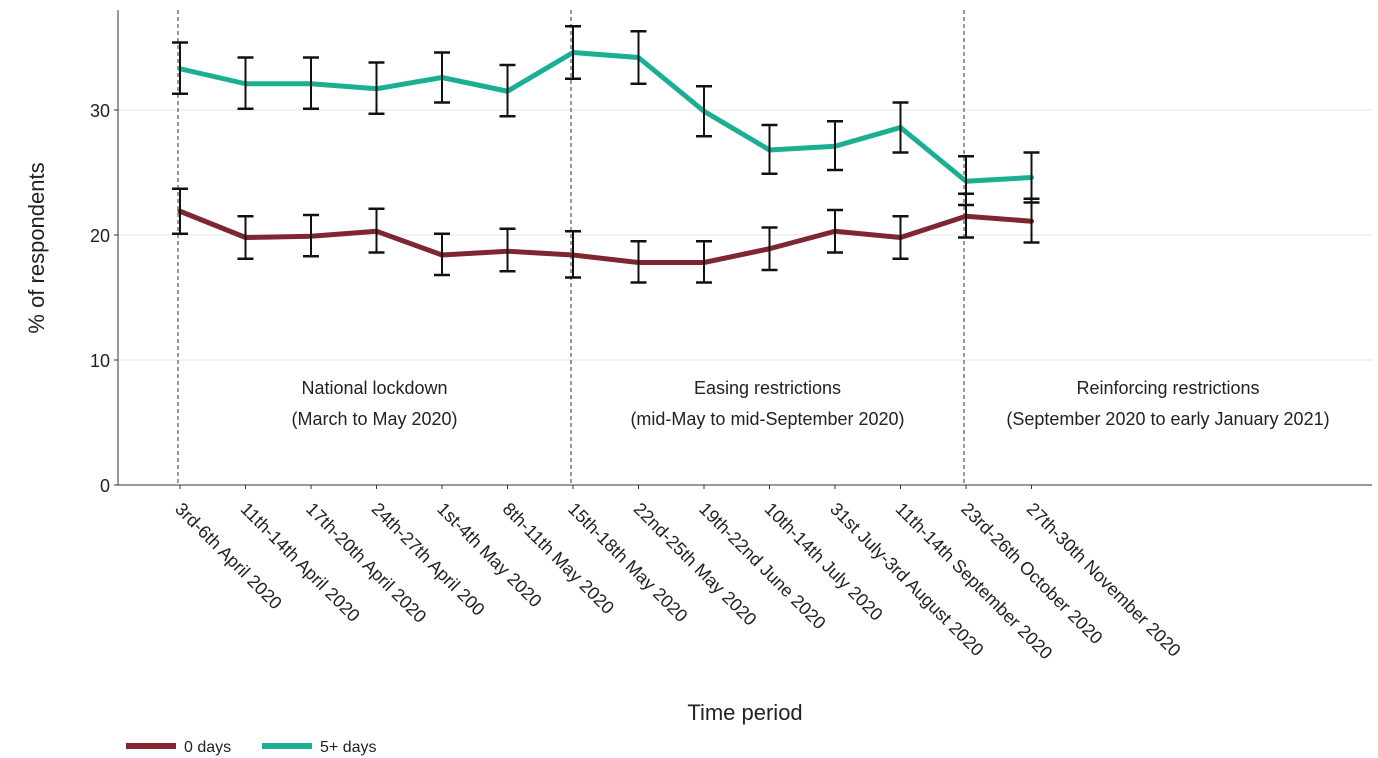 The width and height of the screenshot is (1378, 758). Describe the element at coordinates (824, 562) in the screenshot. I see `x-tick-label: 10th-14th July 2020` at that location.